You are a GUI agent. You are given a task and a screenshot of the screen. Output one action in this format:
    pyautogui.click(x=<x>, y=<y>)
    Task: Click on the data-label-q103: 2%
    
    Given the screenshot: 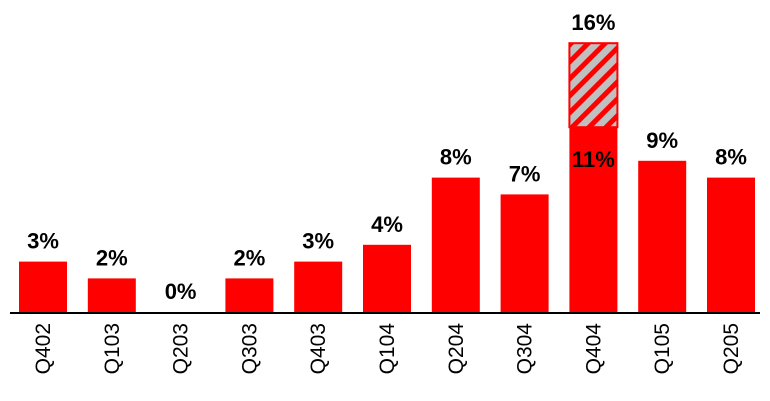 What is the action you would take?
    pyautogui.click(x=112, y=257)
    